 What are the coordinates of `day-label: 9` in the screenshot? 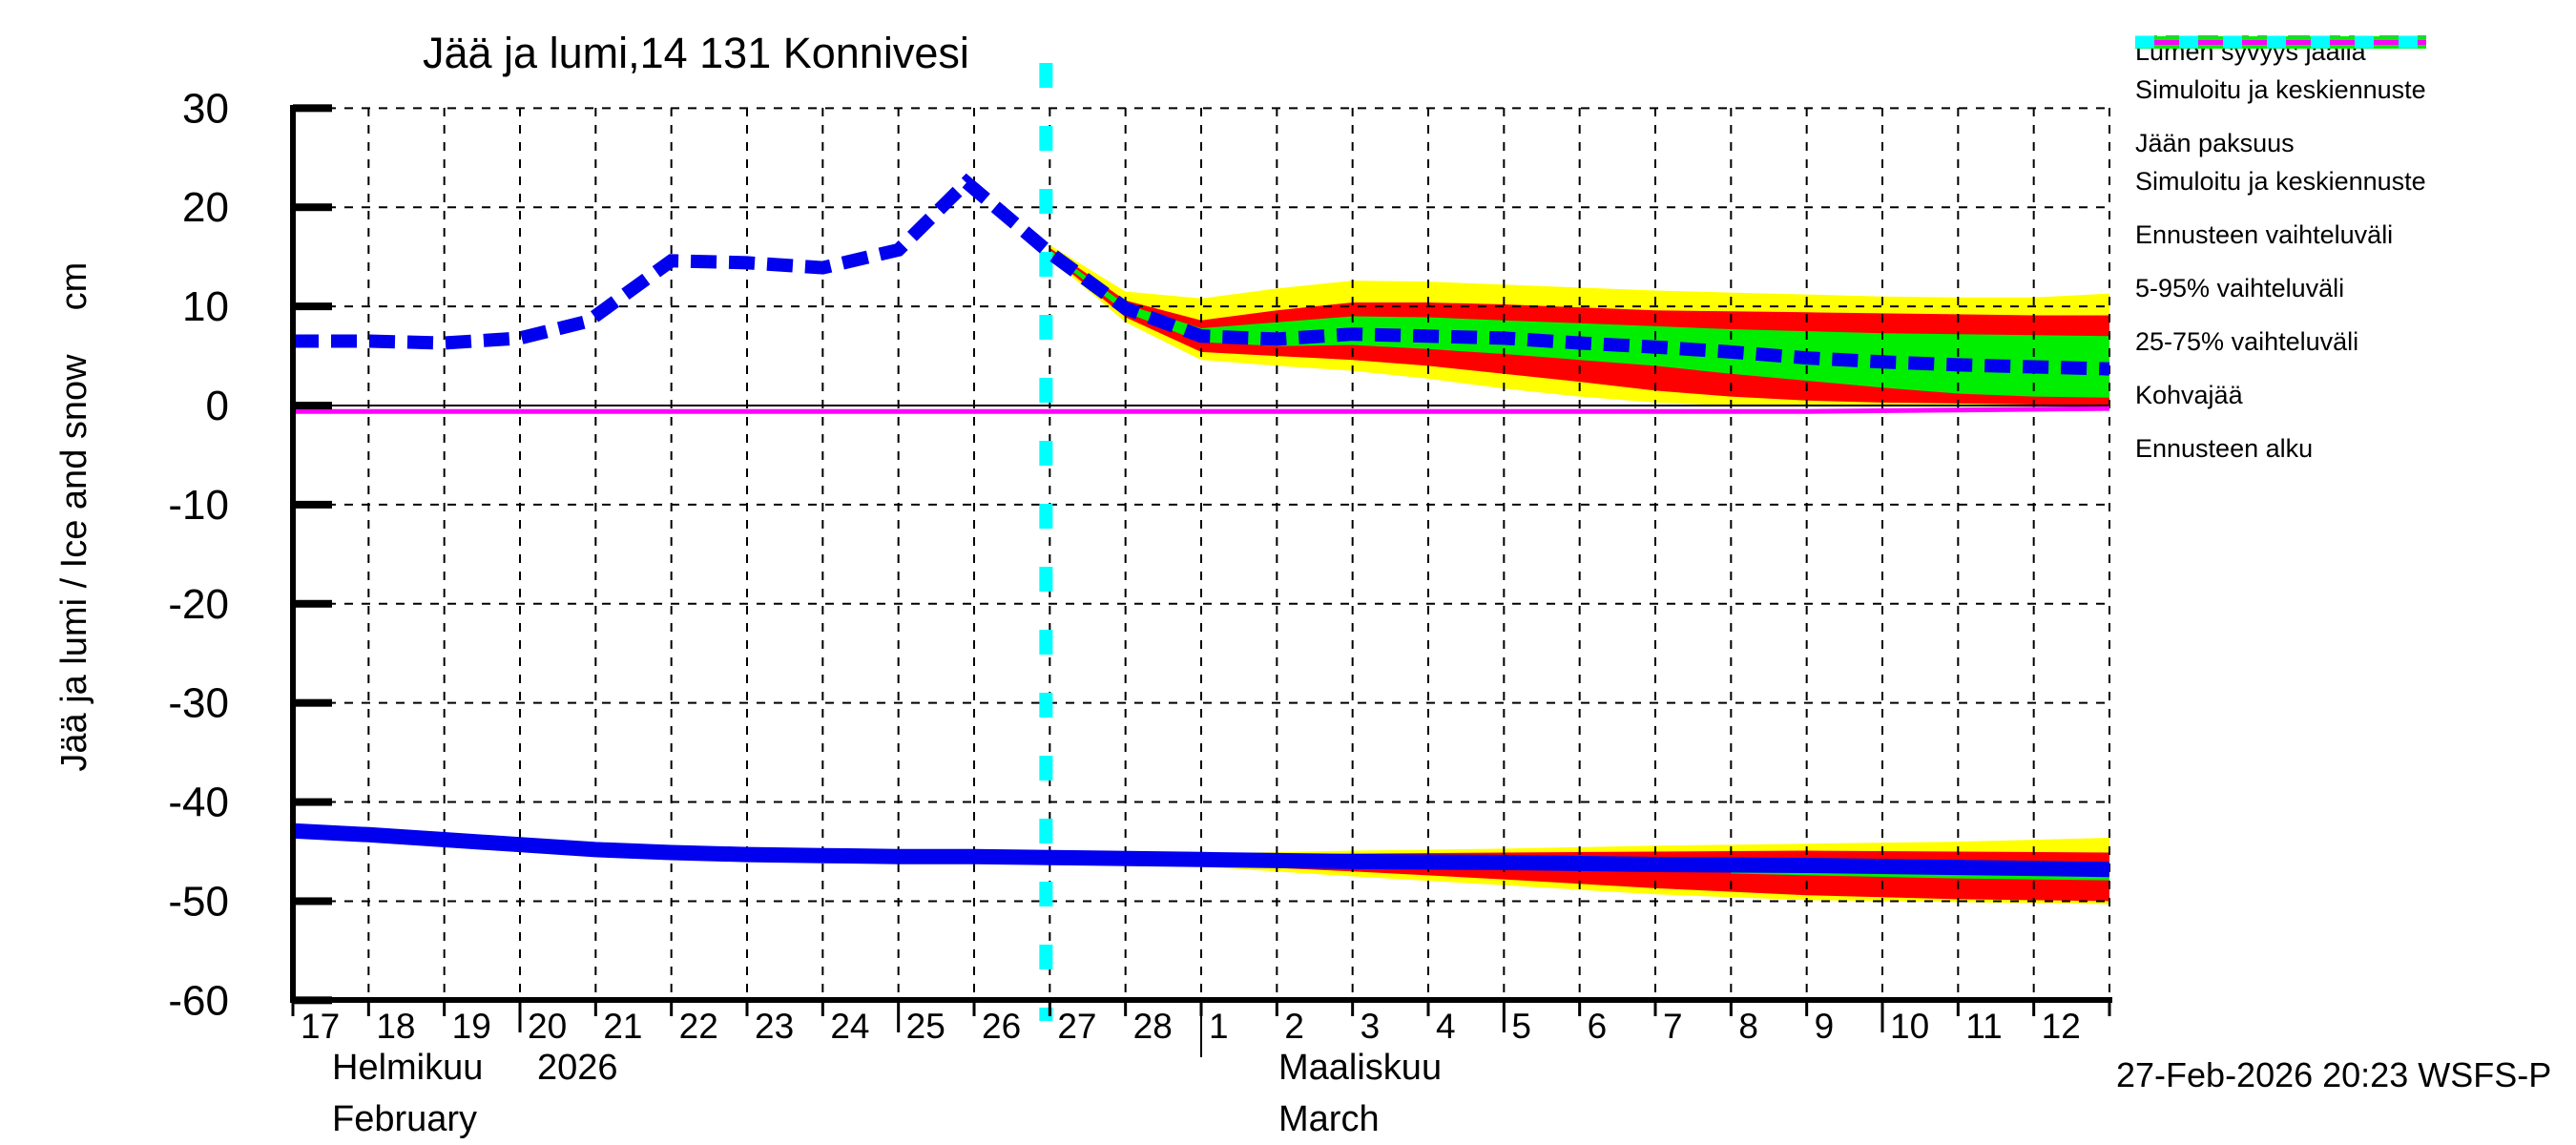 It's located at (1825, 1026).